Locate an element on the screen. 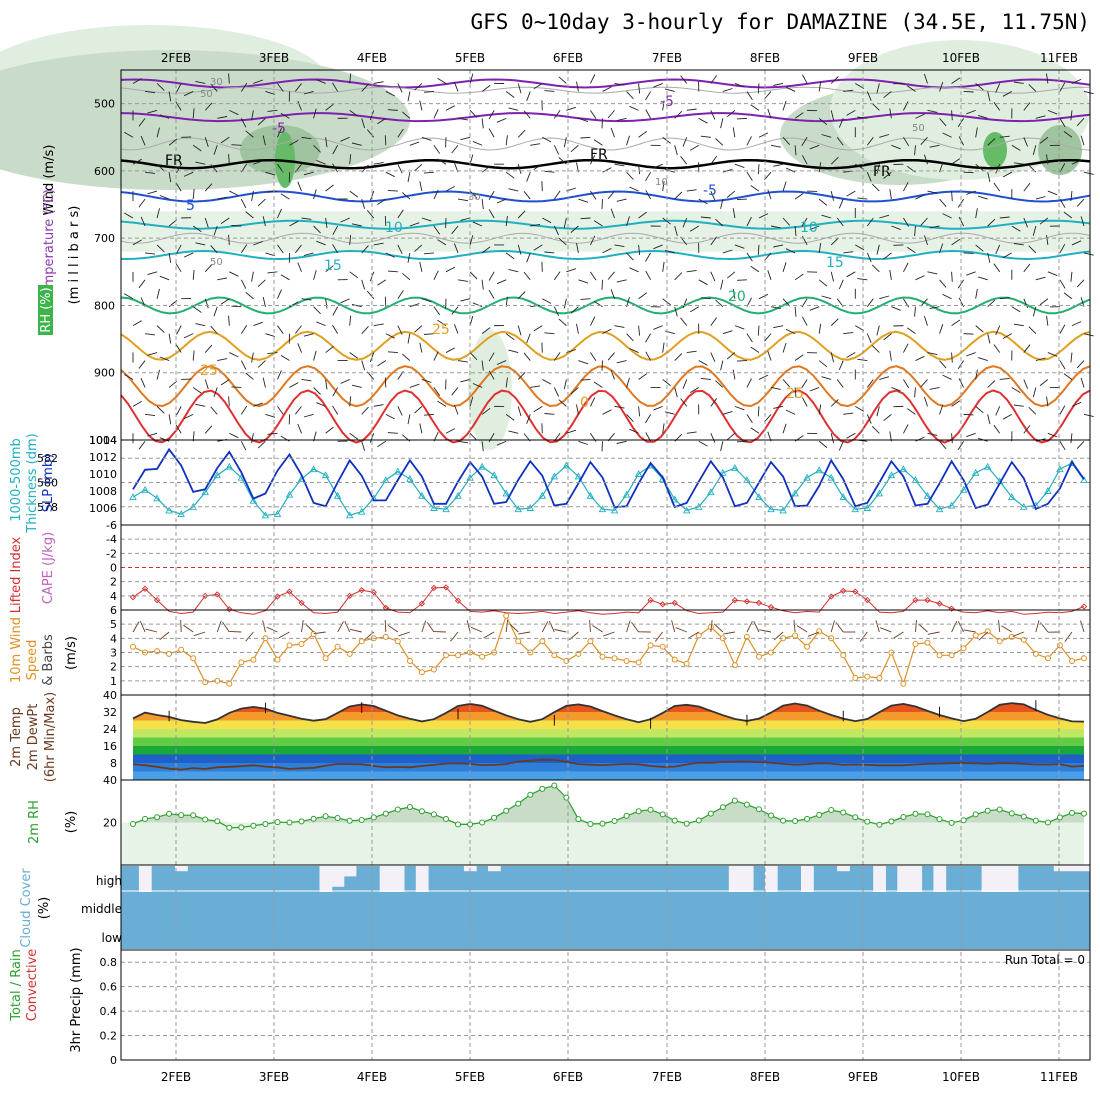 The image size is (1100, 1100). wind-tick: 1 is located at coordinates (113, 681).